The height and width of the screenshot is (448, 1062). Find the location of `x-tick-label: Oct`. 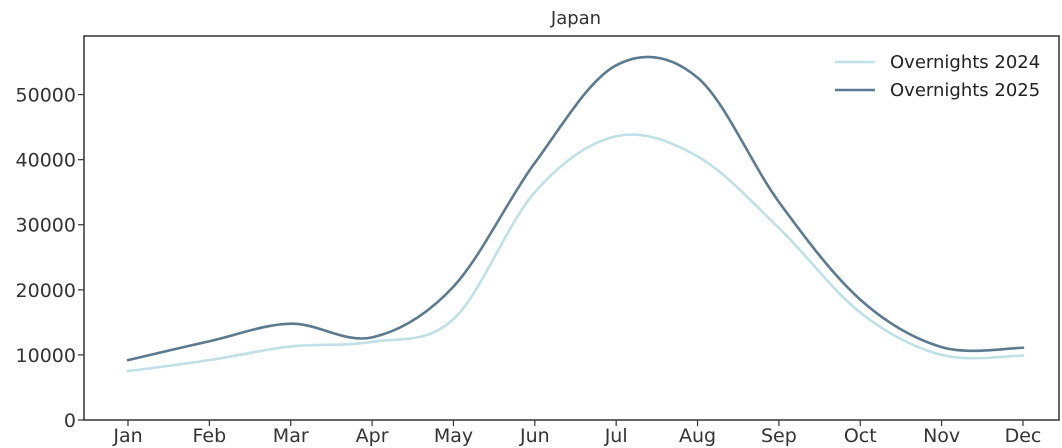

x-tick-label: Oct is located at coordinates (860, 436).